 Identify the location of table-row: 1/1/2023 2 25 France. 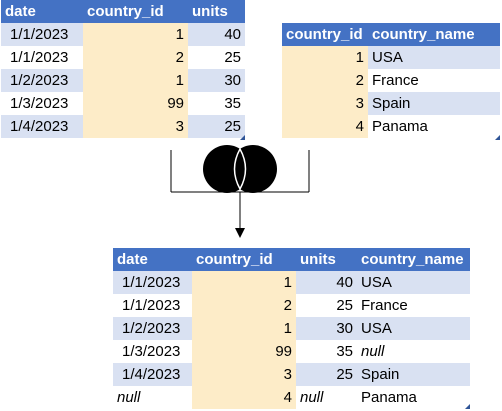
(291, 305).